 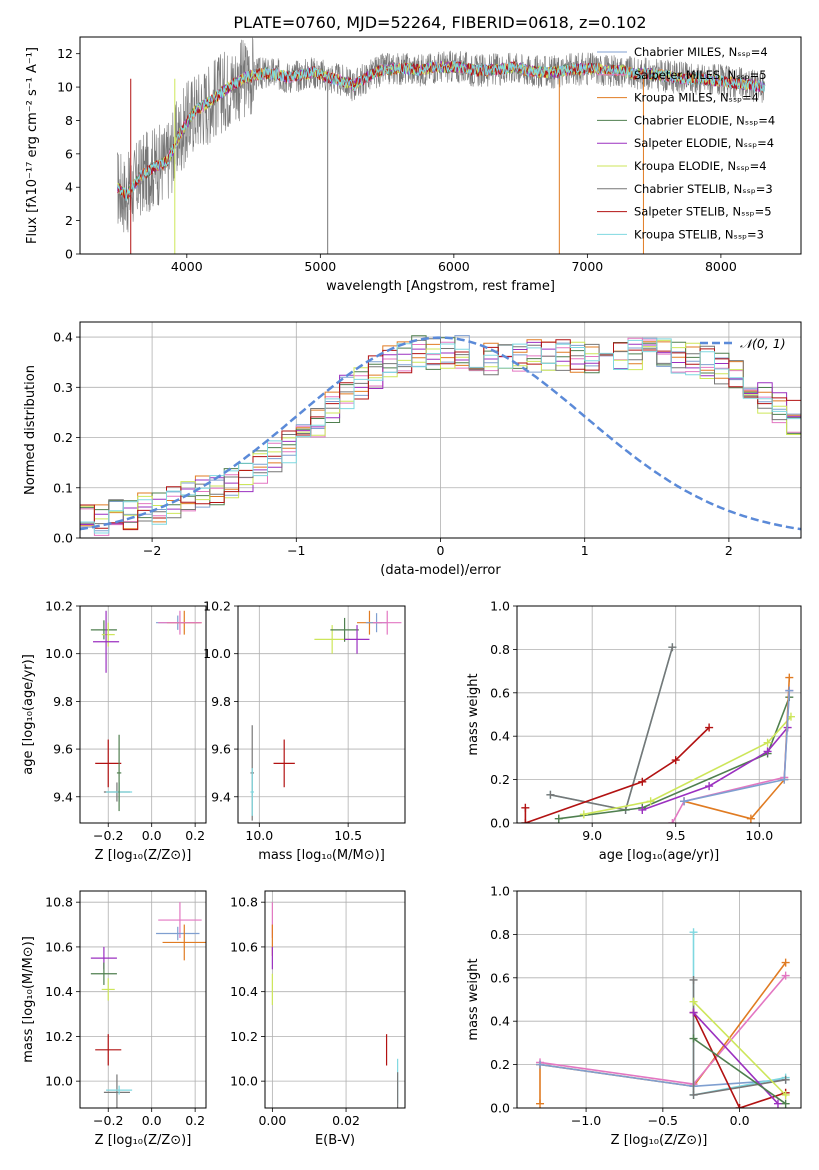 I want to click on x-tick-label: 9.0, so click(x=592, y=835).